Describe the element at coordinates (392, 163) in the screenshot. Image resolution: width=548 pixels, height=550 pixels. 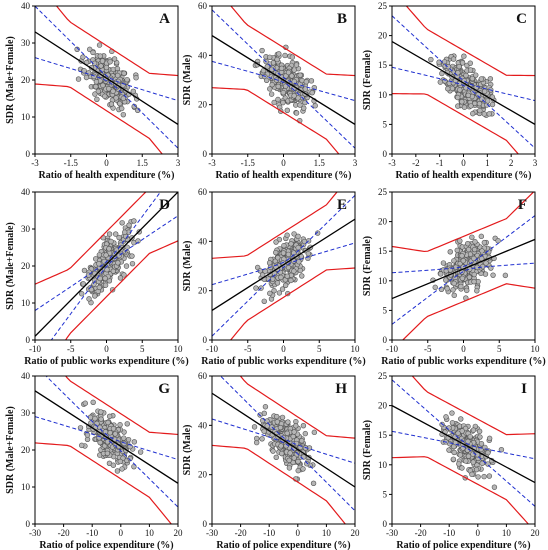
I see `x-tick-label: -3` at that location.